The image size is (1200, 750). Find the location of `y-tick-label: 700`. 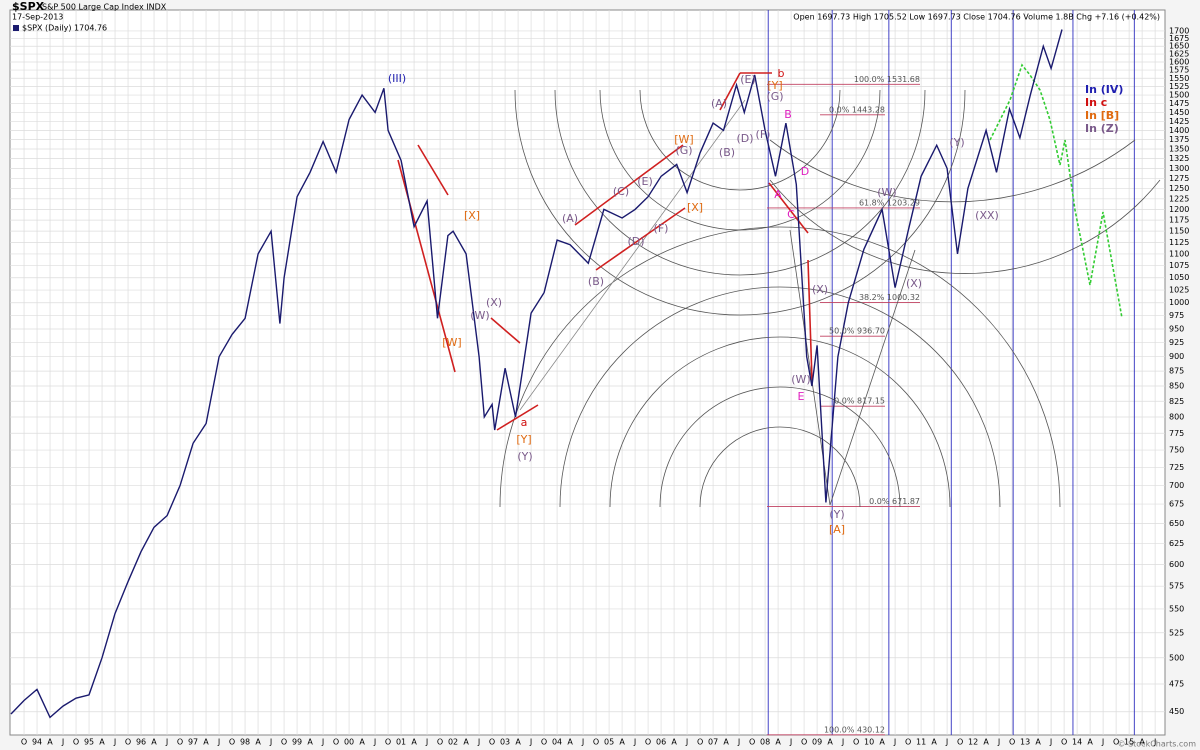

y-tick-label: 700 is located at coordinates (1176, 485).